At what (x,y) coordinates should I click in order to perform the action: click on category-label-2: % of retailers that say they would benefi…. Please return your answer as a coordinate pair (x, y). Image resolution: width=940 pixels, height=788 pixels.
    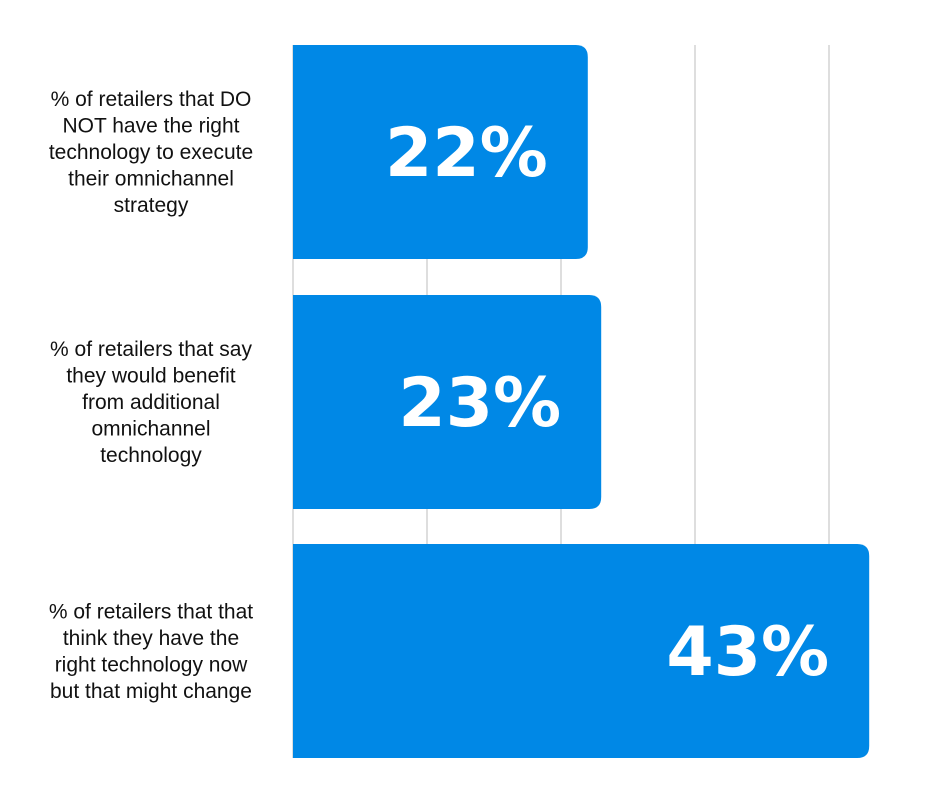
    Looking at the image, I should click on (151, 402).